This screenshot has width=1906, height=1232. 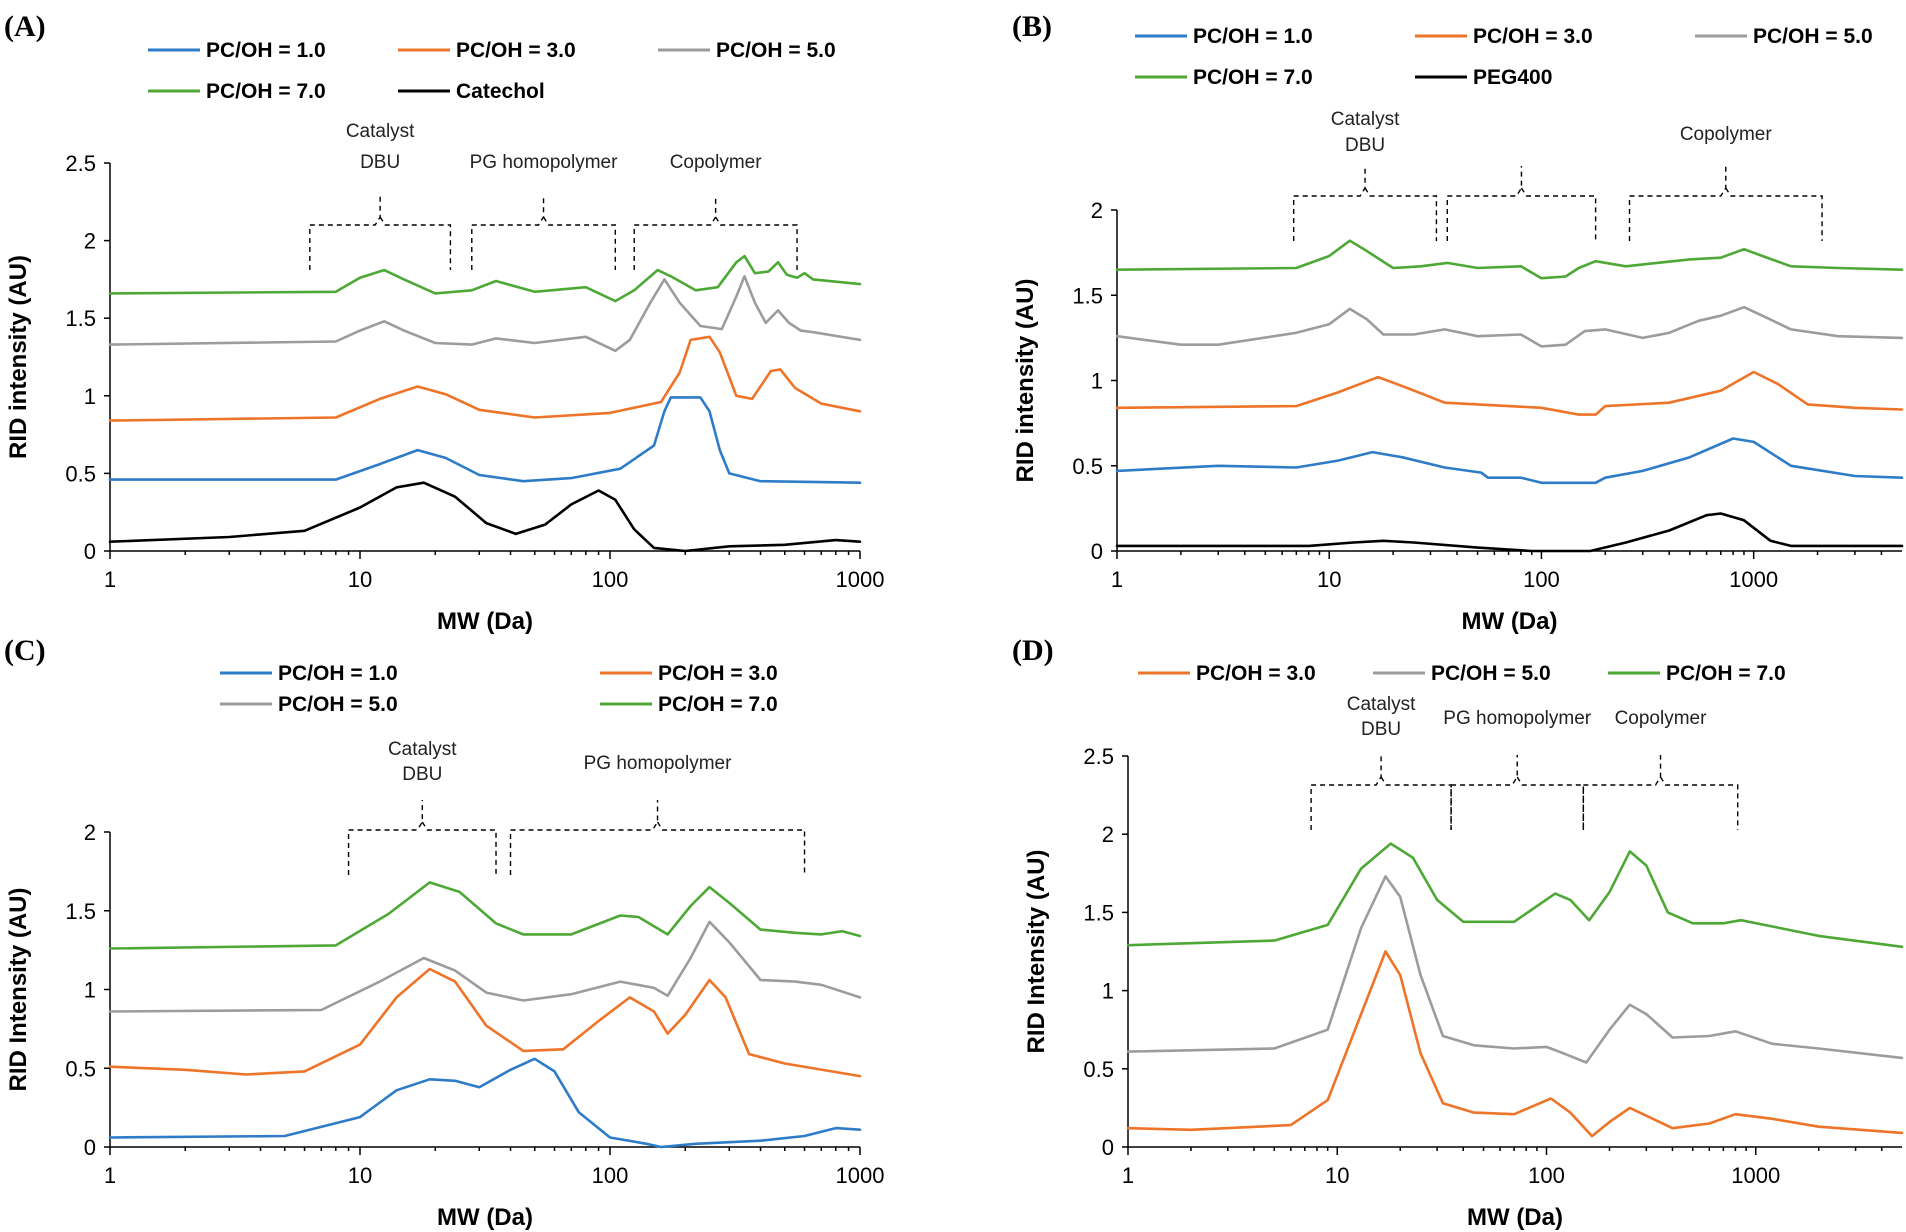 I want to click on legend-label: Catechol, so click(x=500, y=91).